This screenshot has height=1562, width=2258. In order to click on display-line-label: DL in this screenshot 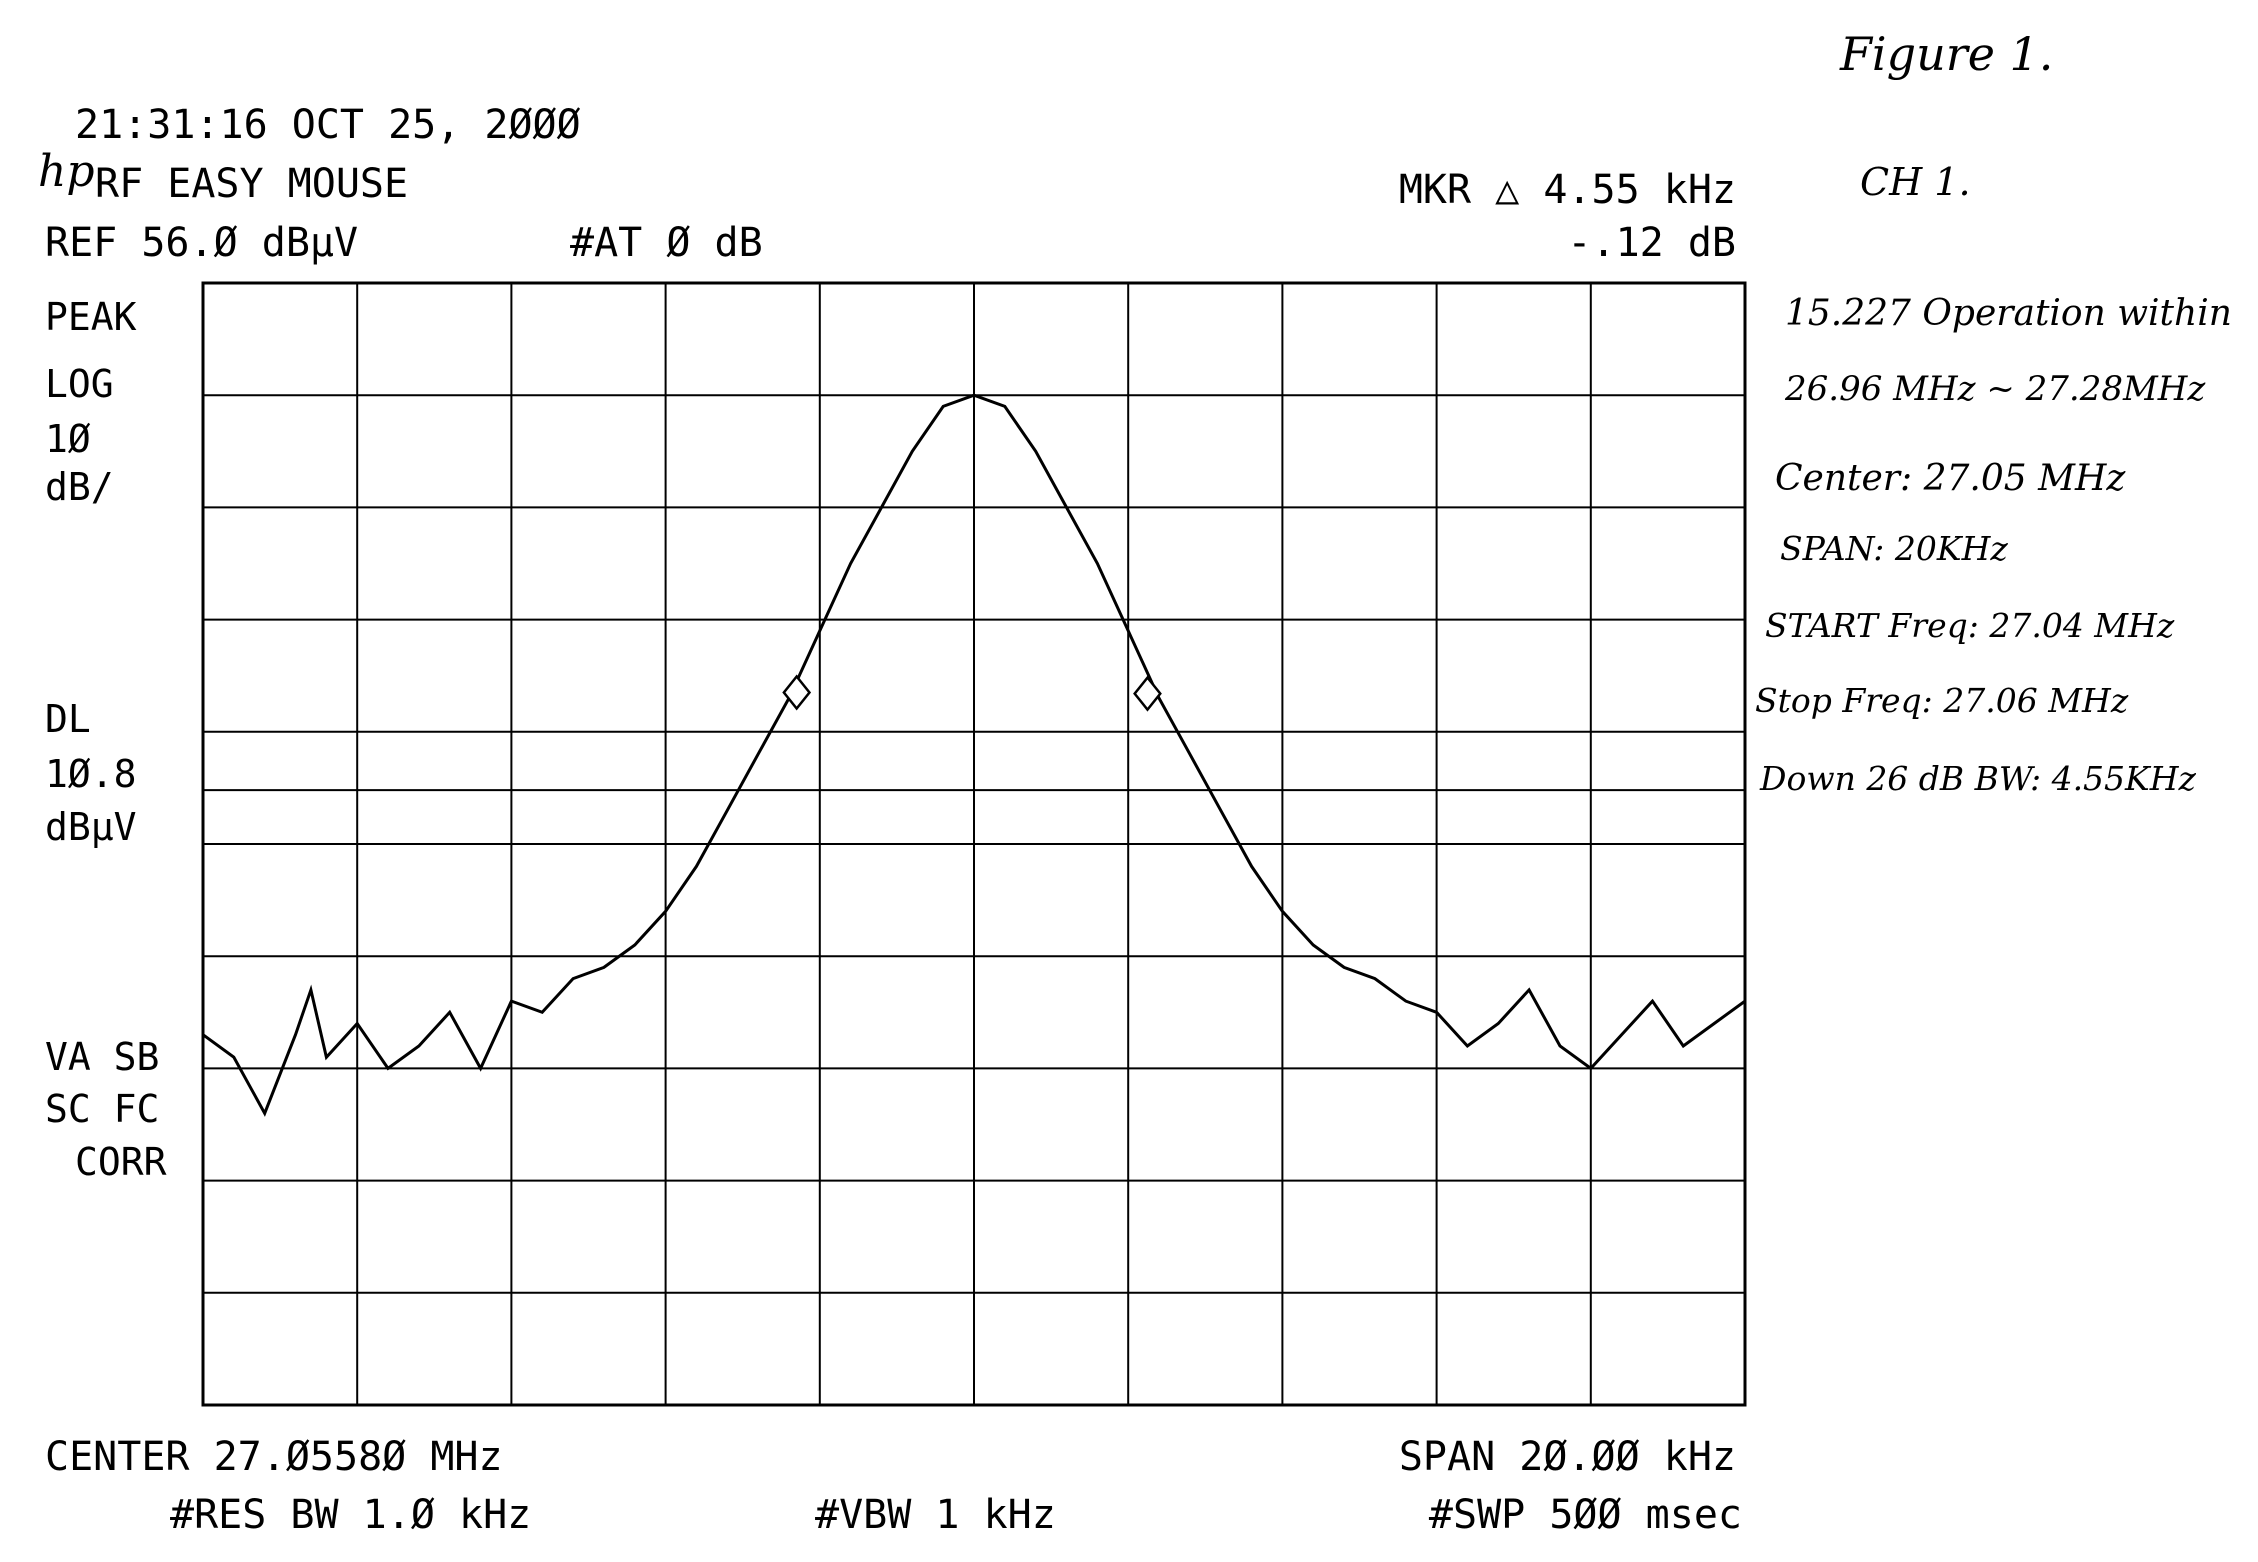, I will do `click(68, 719)`.